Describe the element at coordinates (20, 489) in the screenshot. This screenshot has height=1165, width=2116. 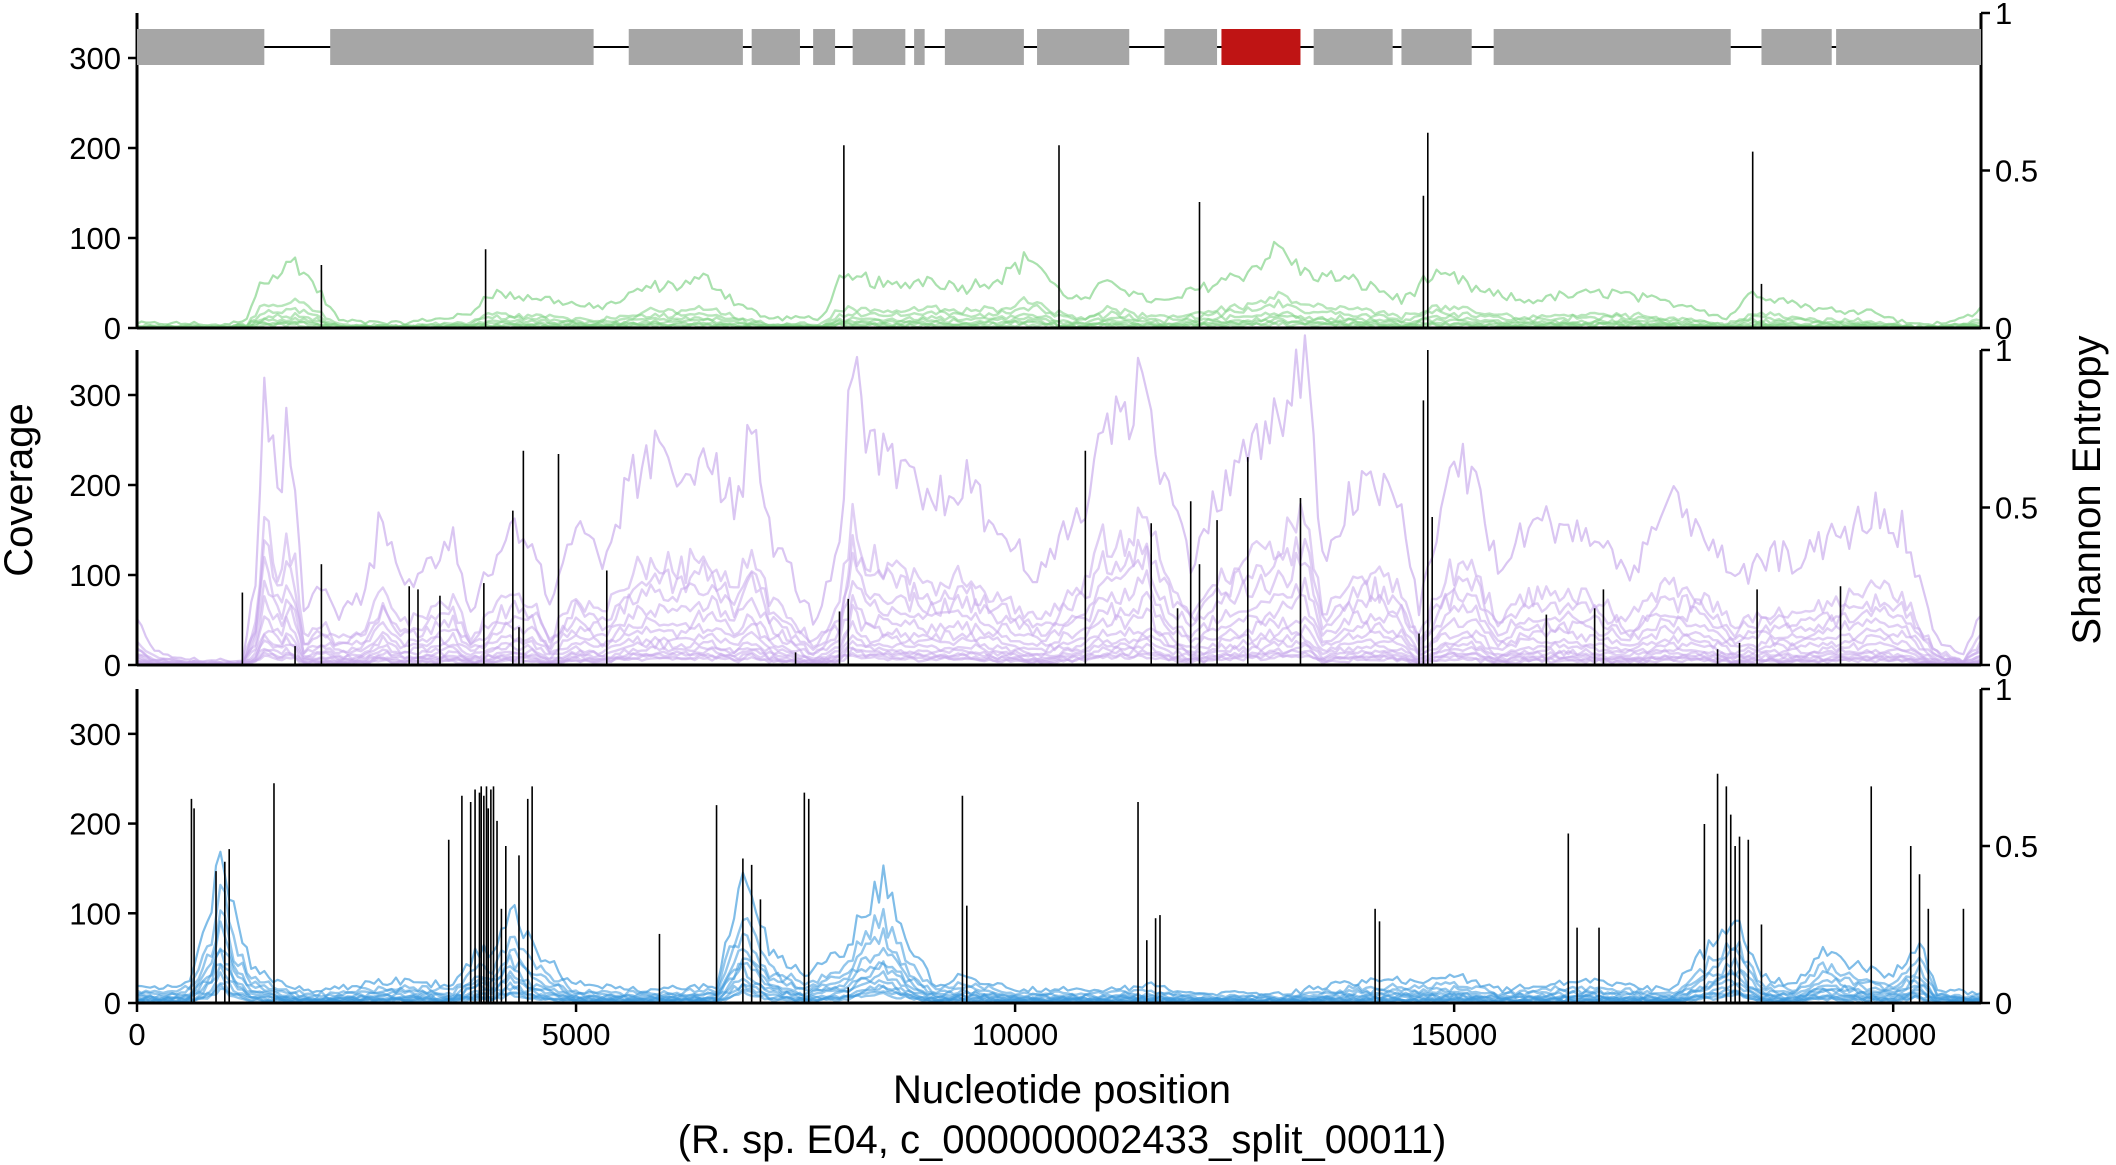
I see `y-axis-title-left: Coverage` at that location.